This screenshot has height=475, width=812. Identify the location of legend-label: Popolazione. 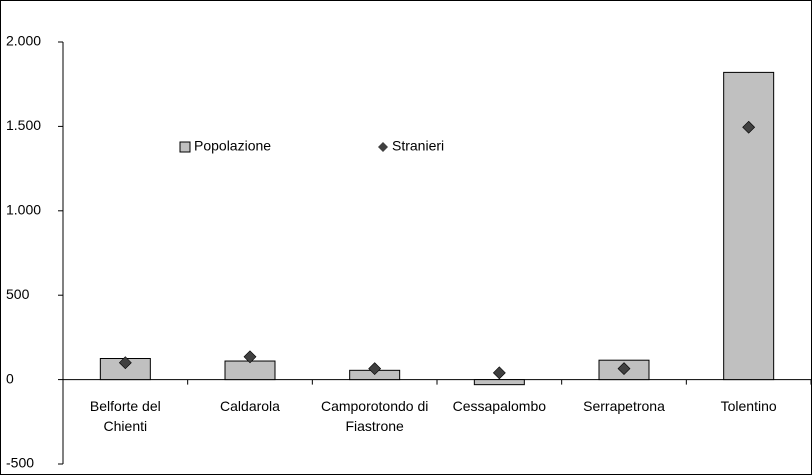
(232, 146).